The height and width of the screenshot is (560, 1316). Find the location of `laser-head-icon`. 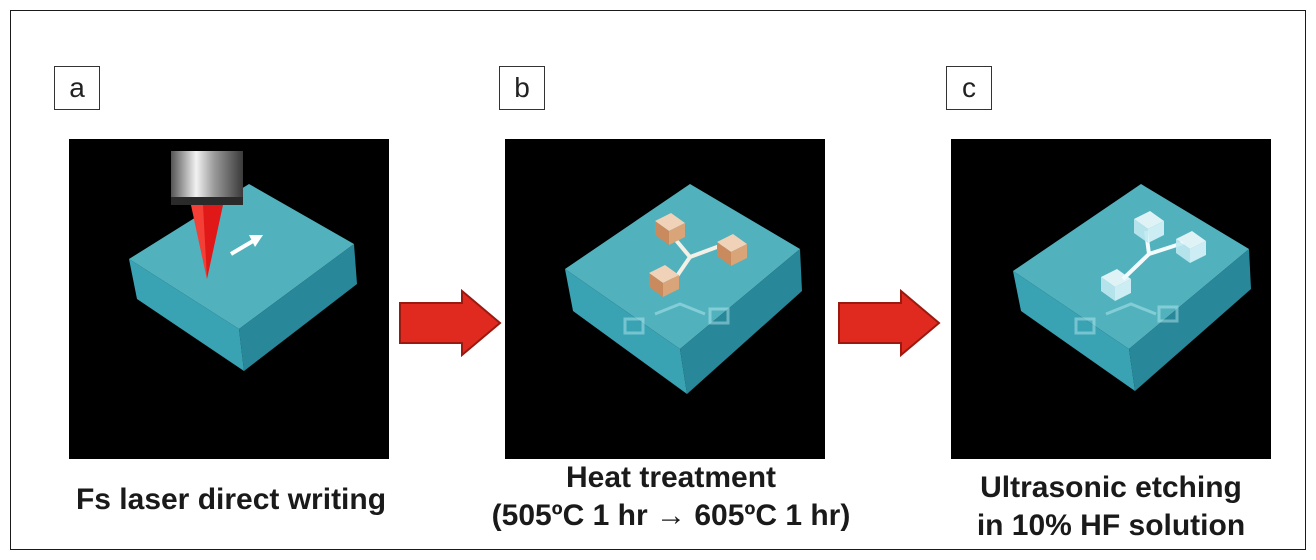

laser-head-icon is located at coordinates (207, 215).